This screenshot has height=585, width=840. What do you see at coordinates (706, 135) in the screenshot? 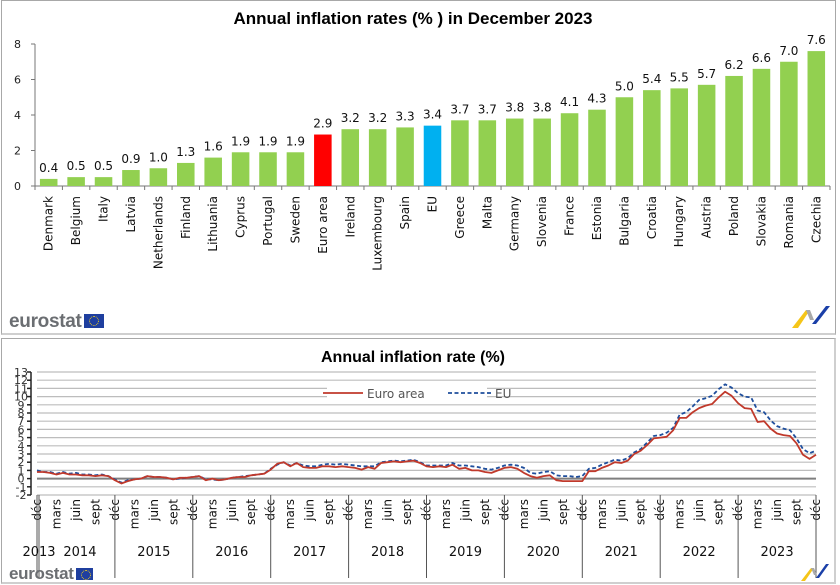
I see `bar-austria` at bounding box center [706, 135].